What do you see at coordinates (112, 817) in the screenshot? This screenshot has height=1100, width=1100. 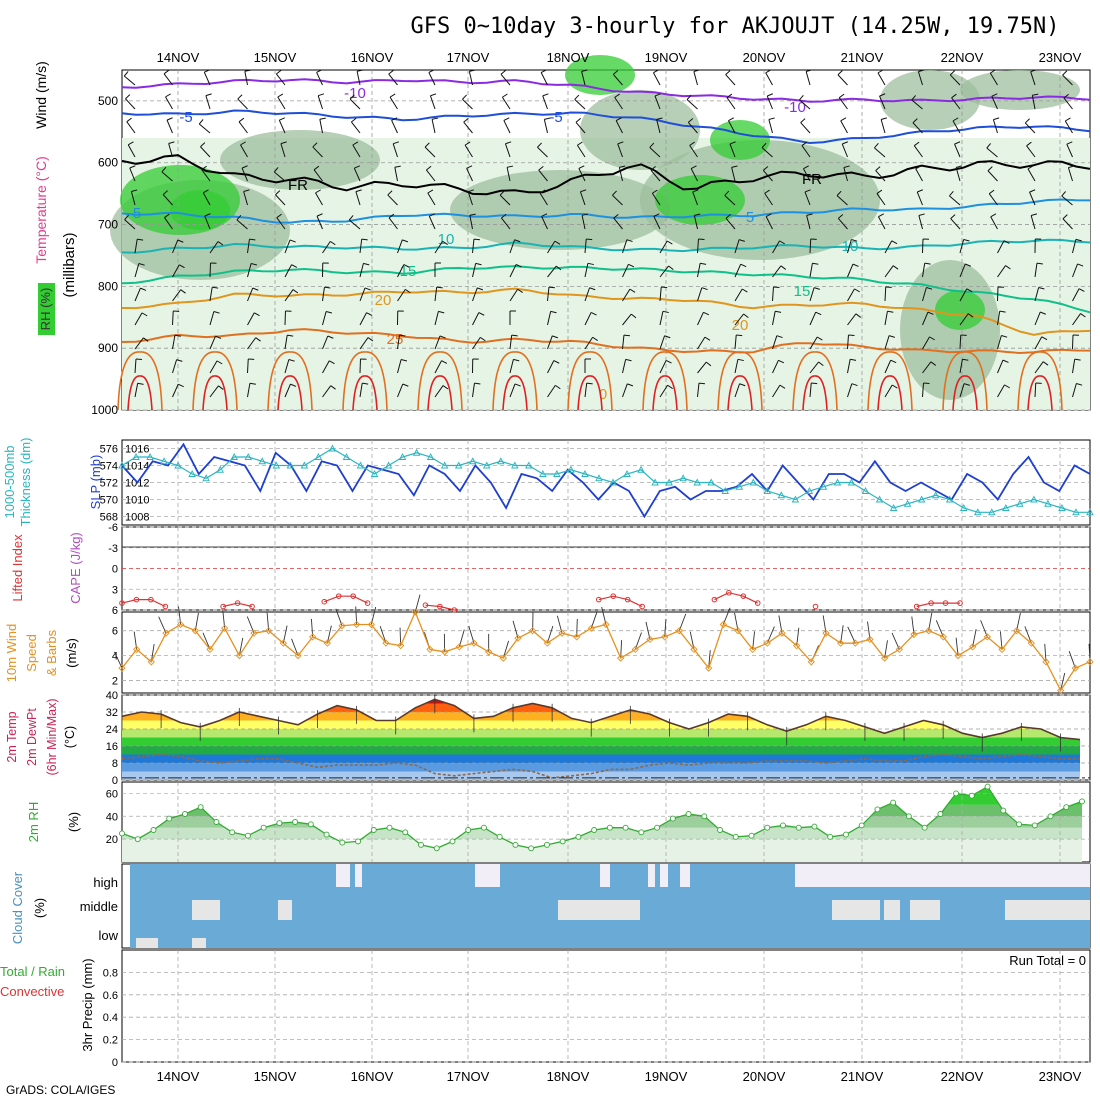 I see `rh-tick-label: 40` at bounding box center [112, 817].